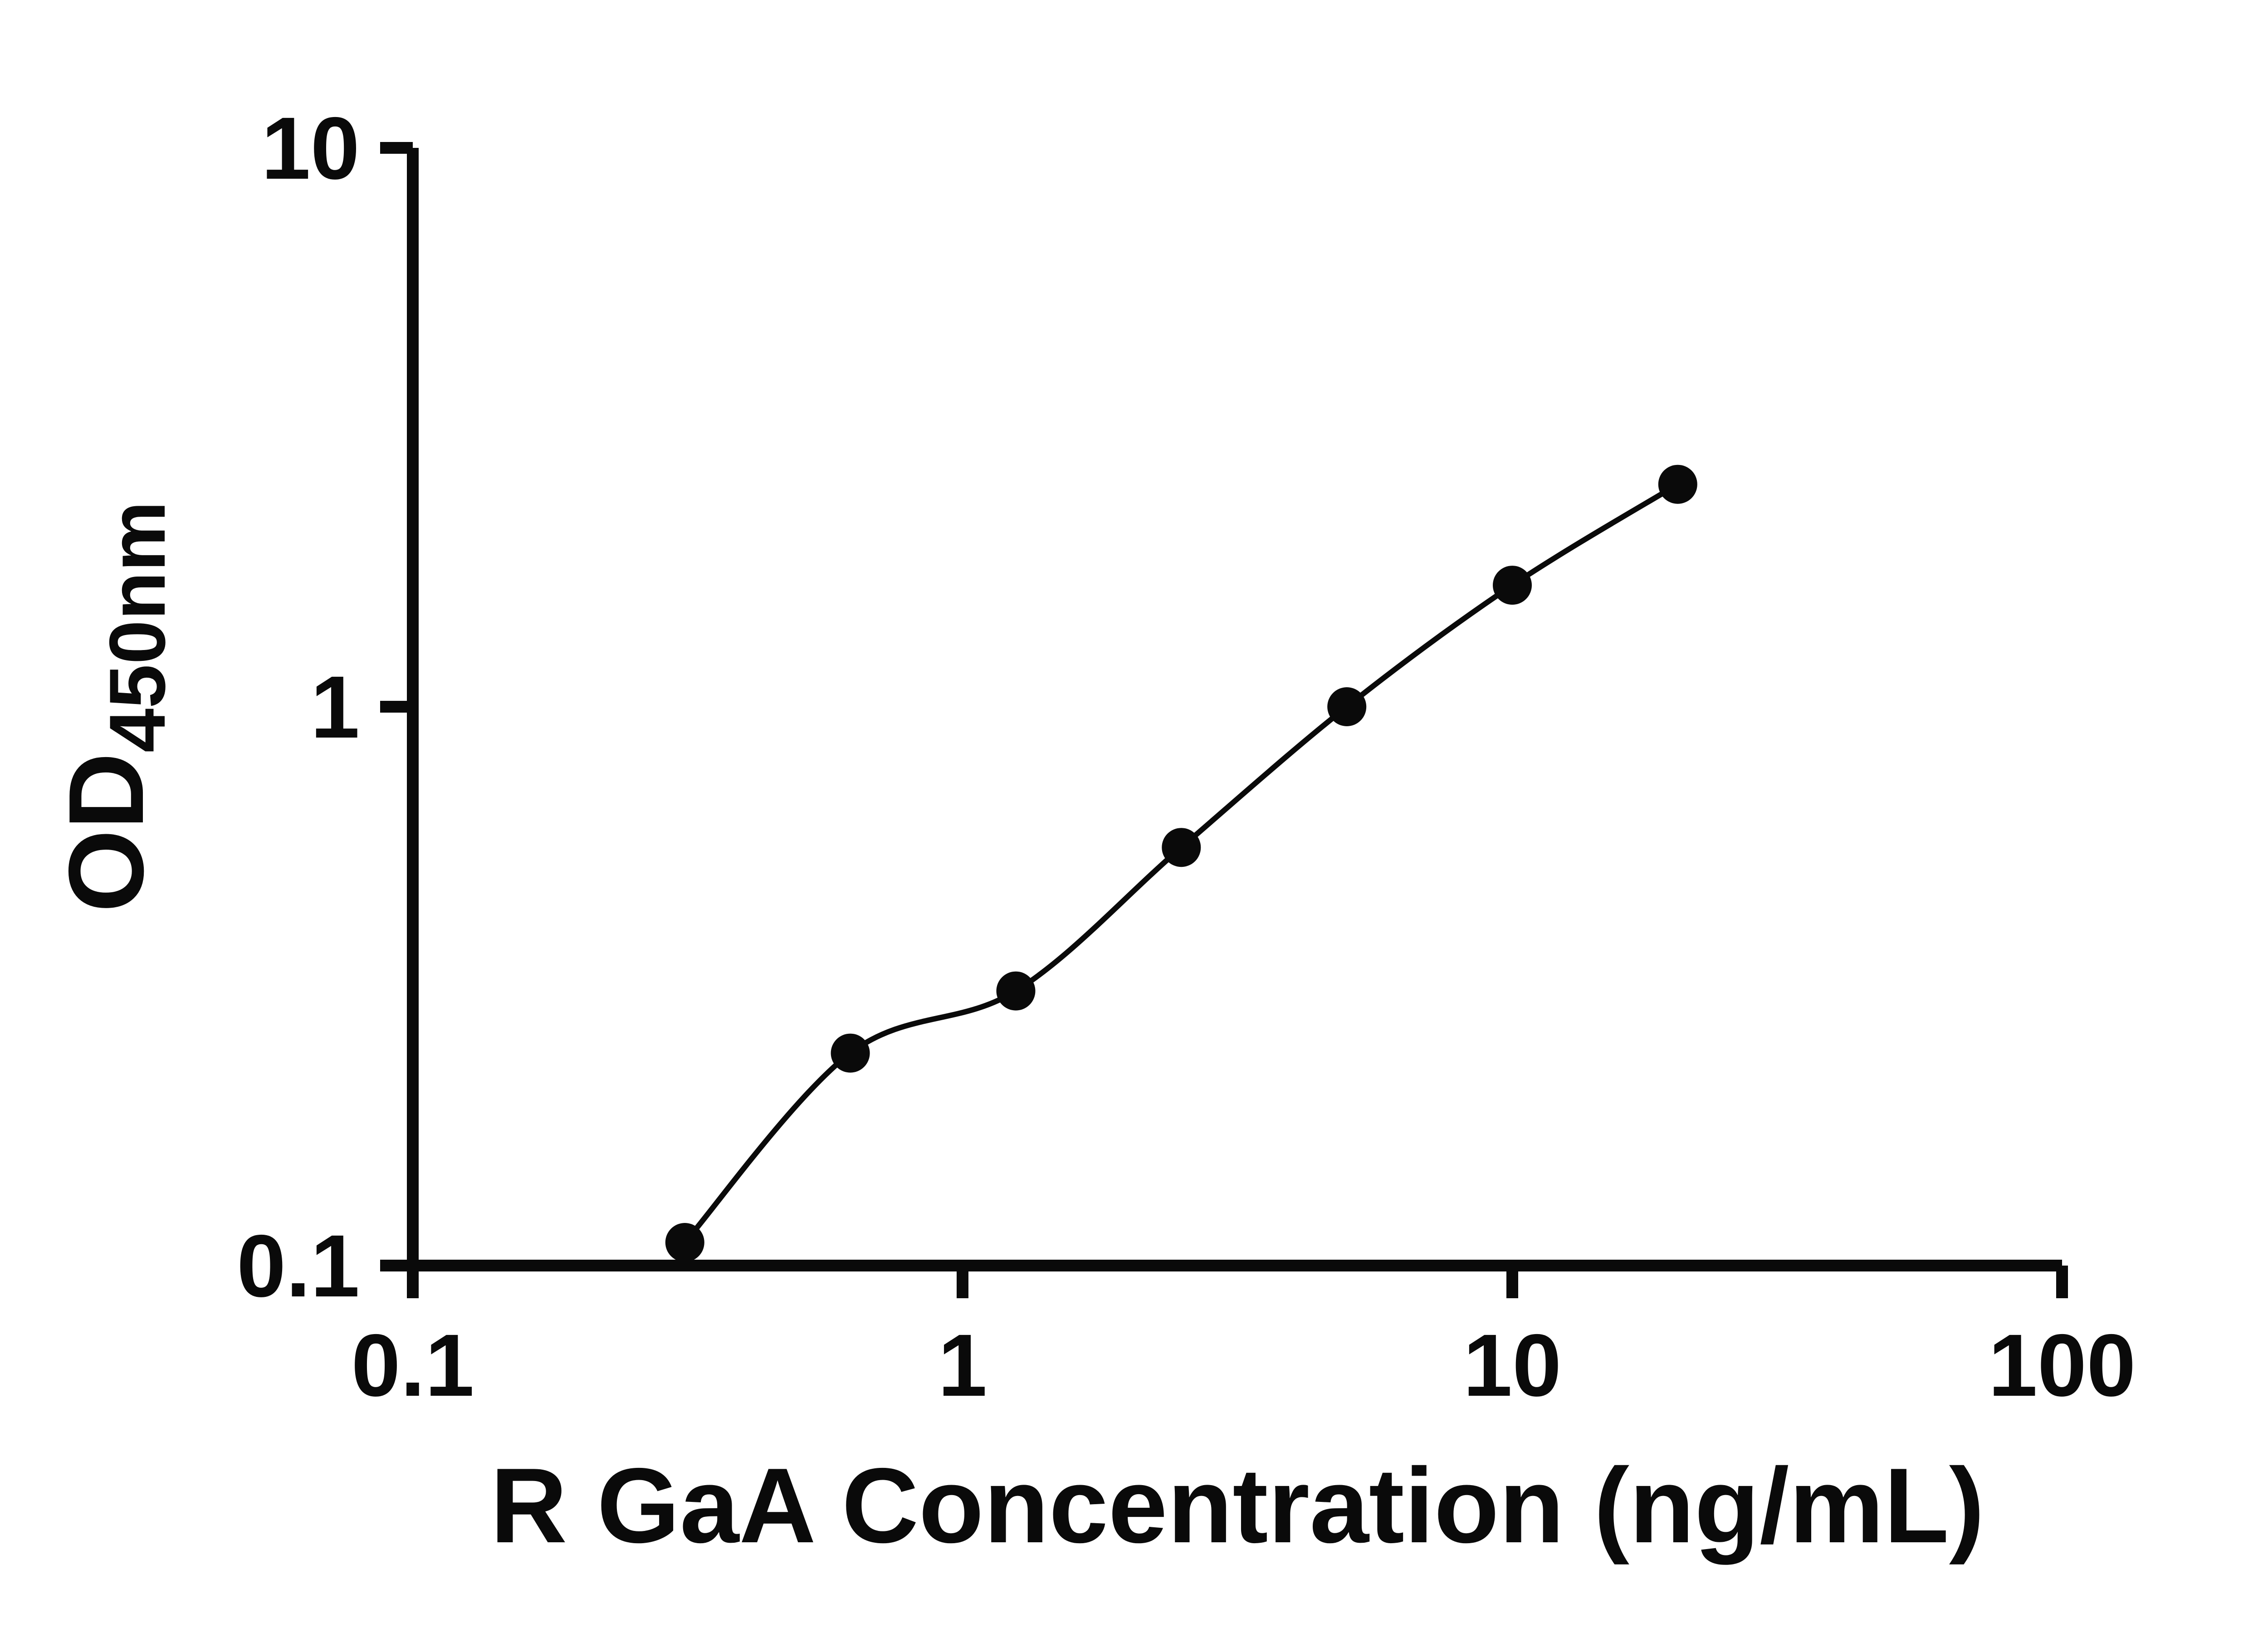  I want to click on x-axis-title: R GaA Concentration (ng/mL), so click(1237, 1505).